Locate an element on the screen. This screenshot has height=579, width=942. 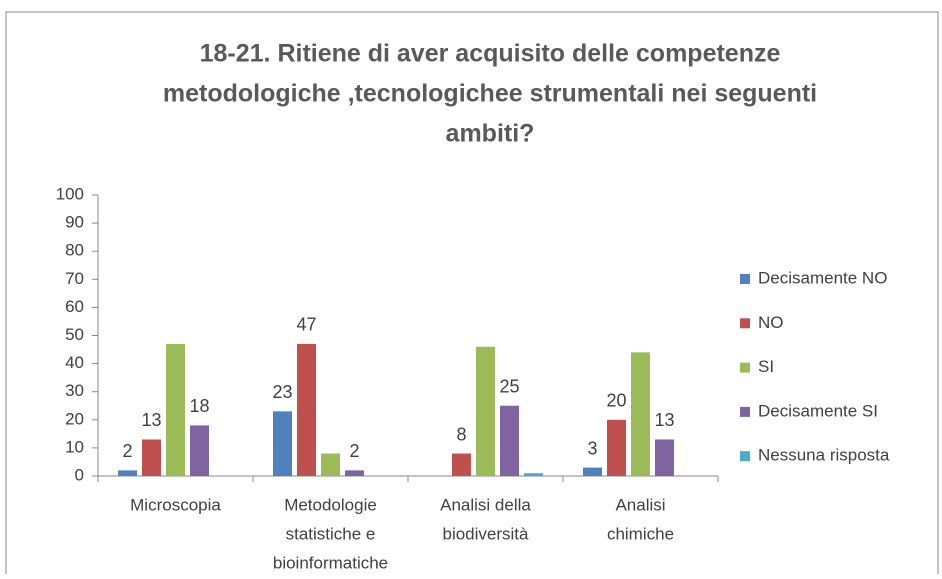
data-label: 20 is located at coordinates (616, 401).